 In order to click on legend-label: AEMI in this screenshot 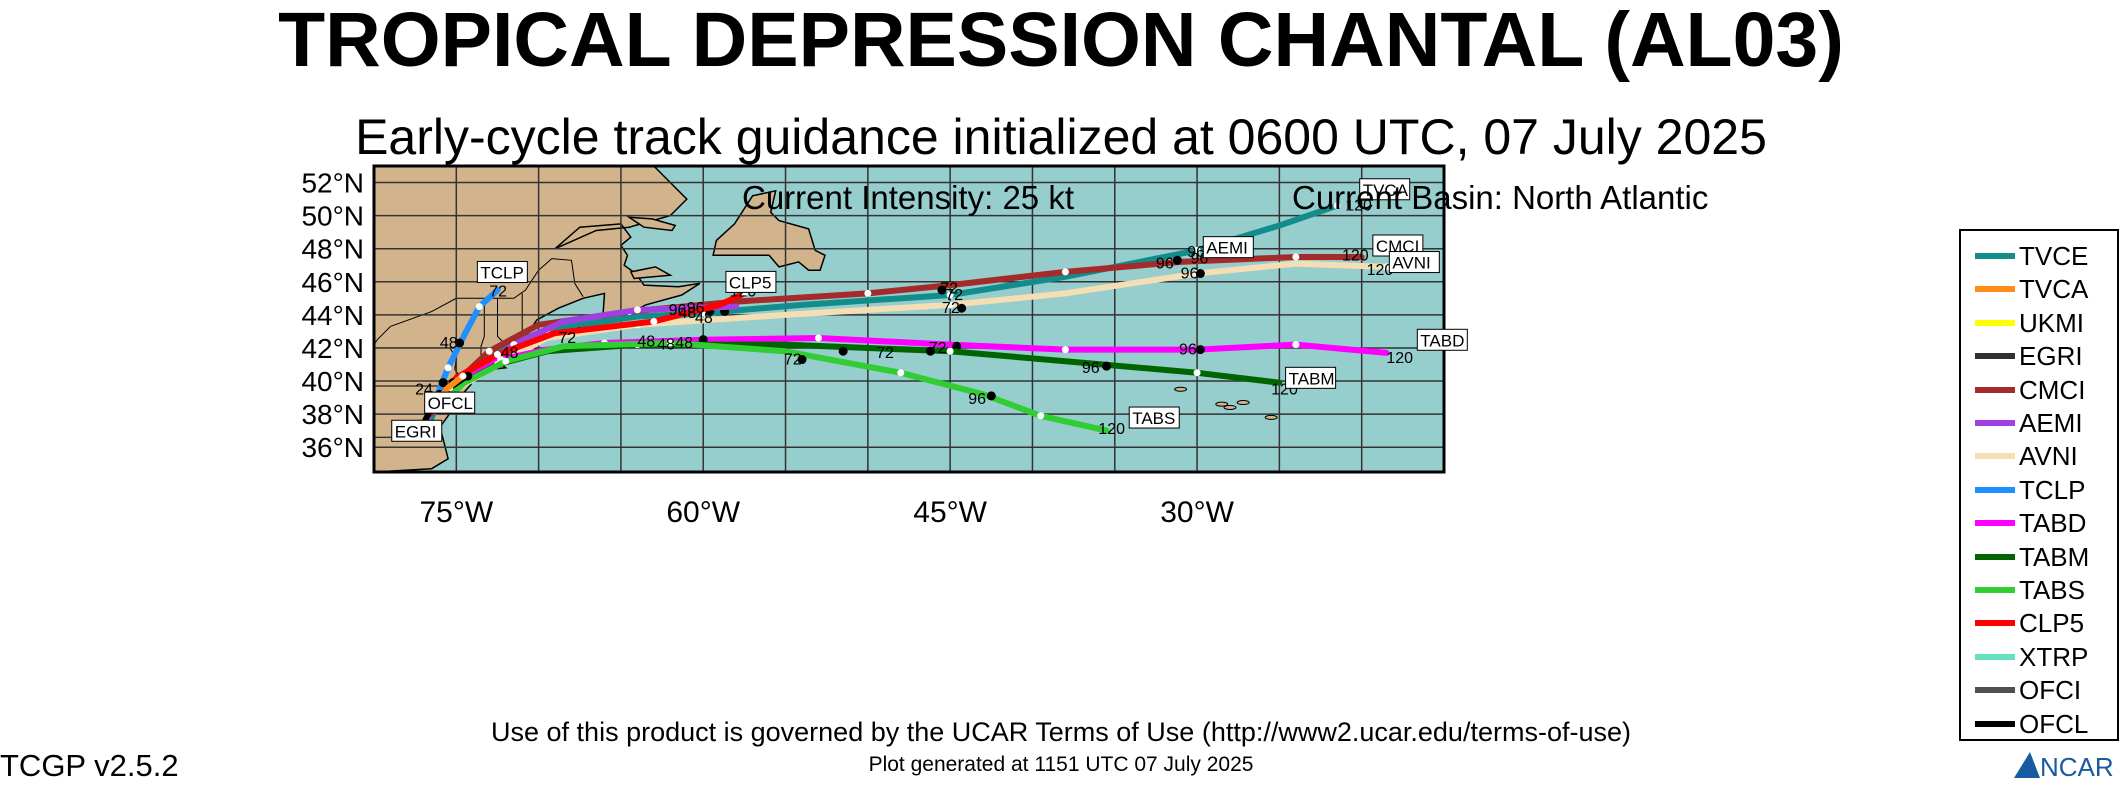, I will do `click(2051, 423)`.